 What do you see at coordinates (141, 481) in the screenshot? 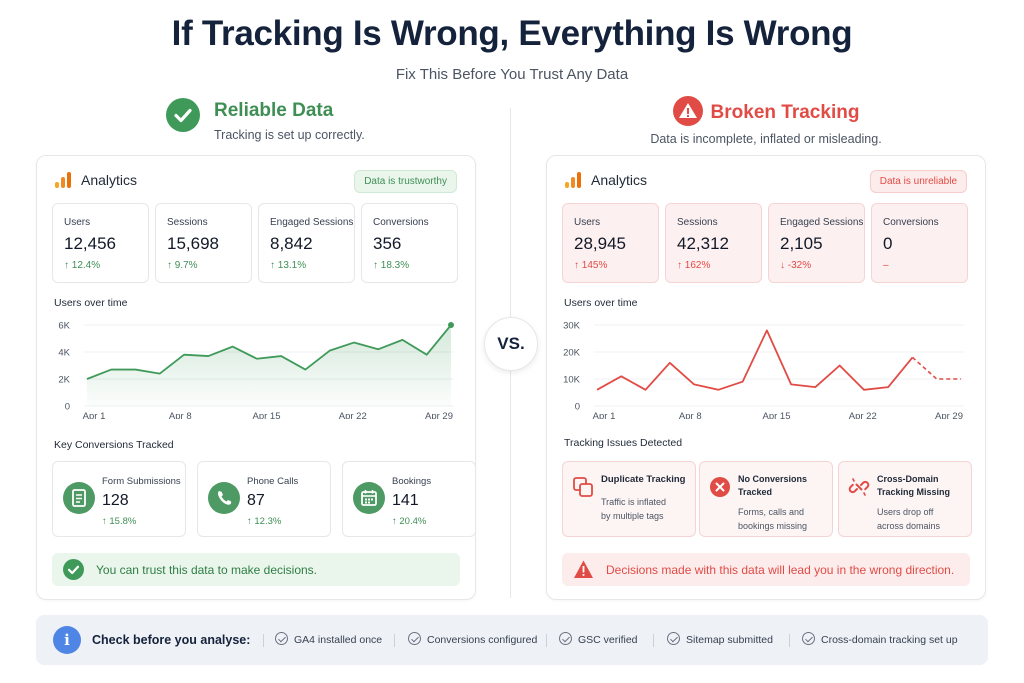
I see `conversion-label: Form Submissions` at bounding box center [141, 481].